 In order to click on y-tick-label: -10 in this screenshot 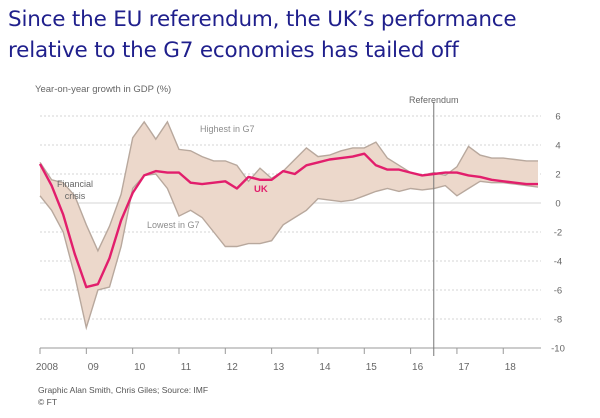, I will do `click(558, 349)`.